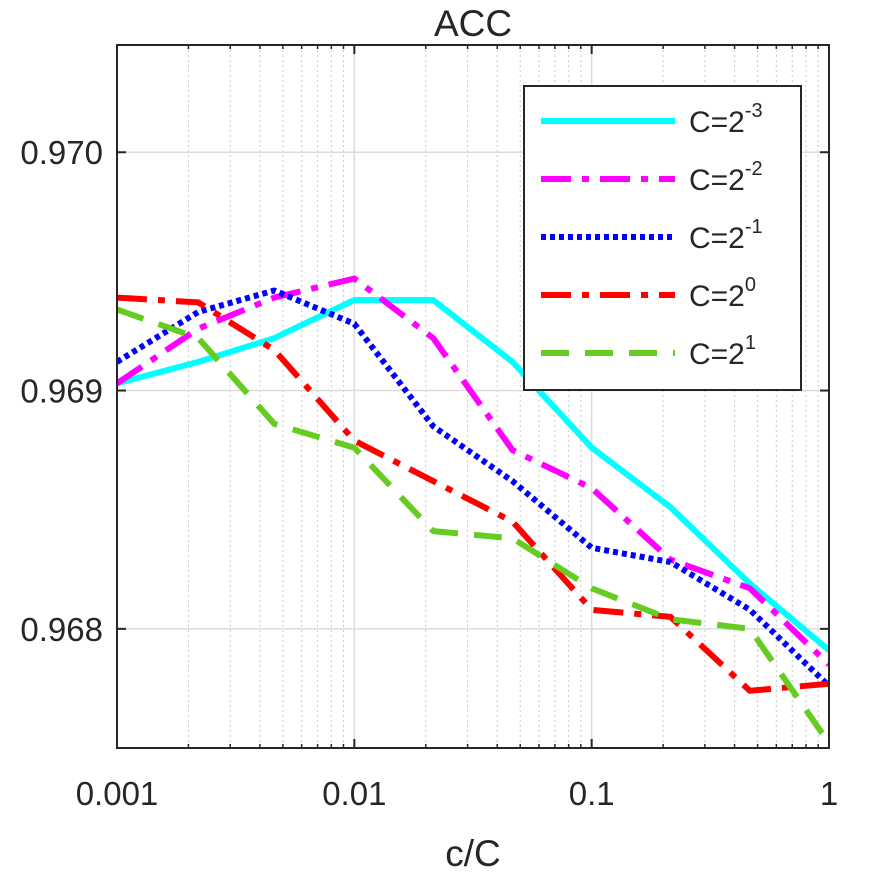 Image resolution: width=872 pixels, height=872 pixels. I want to click on x-axis-label: c/C, so click(473, 852).